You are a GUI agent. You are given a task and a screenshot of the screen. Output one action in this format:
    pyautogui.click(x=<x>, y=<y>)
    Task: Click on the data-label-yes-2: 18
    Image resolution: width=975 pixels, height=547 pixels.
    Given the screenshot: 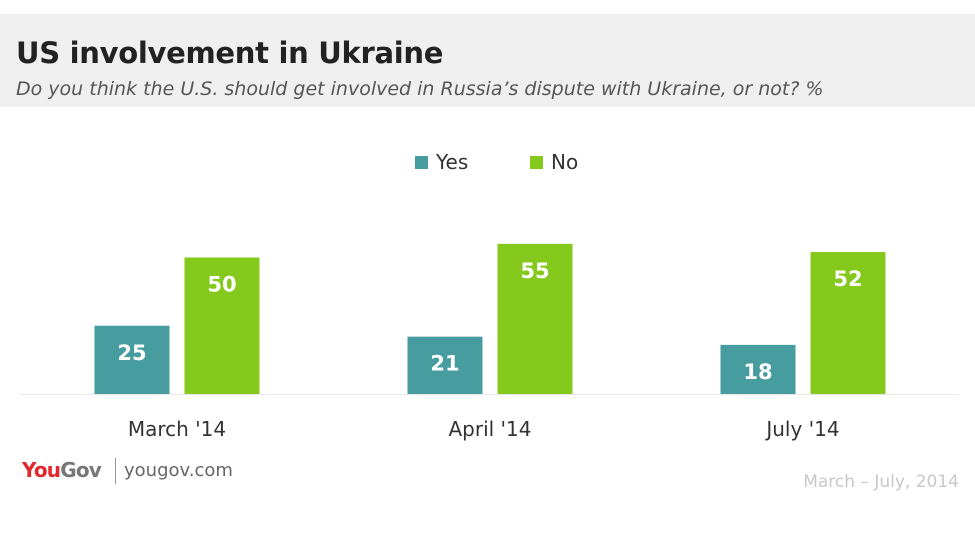 What is the action you would take?
    pyautogui.click(x=757, y=372)
    